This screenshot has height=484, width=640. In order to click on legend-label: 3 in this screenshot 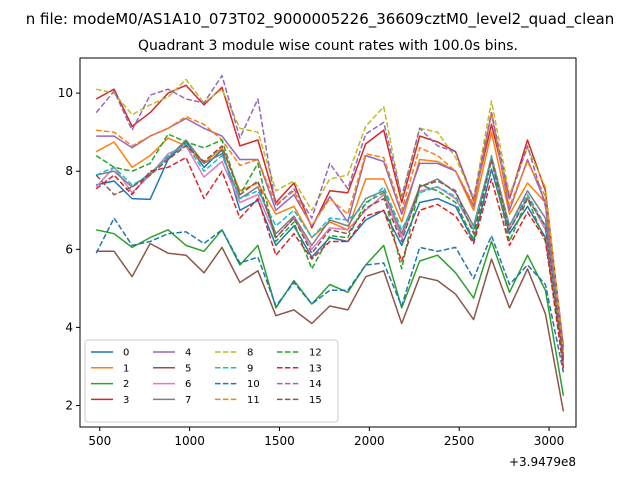, I will do `click(126, 400)`.